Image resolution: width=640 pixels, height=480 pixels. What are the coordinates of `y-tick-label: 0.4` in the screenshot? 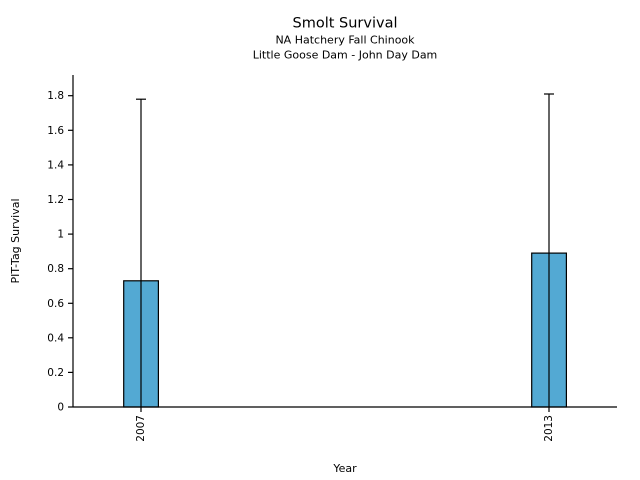 It's located at (55, 338).